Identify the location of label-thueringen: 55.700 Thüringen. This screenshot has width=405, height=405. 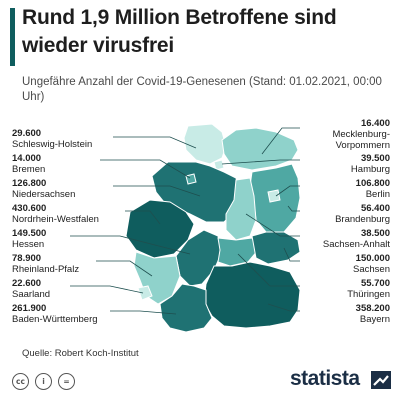
(368, 289).